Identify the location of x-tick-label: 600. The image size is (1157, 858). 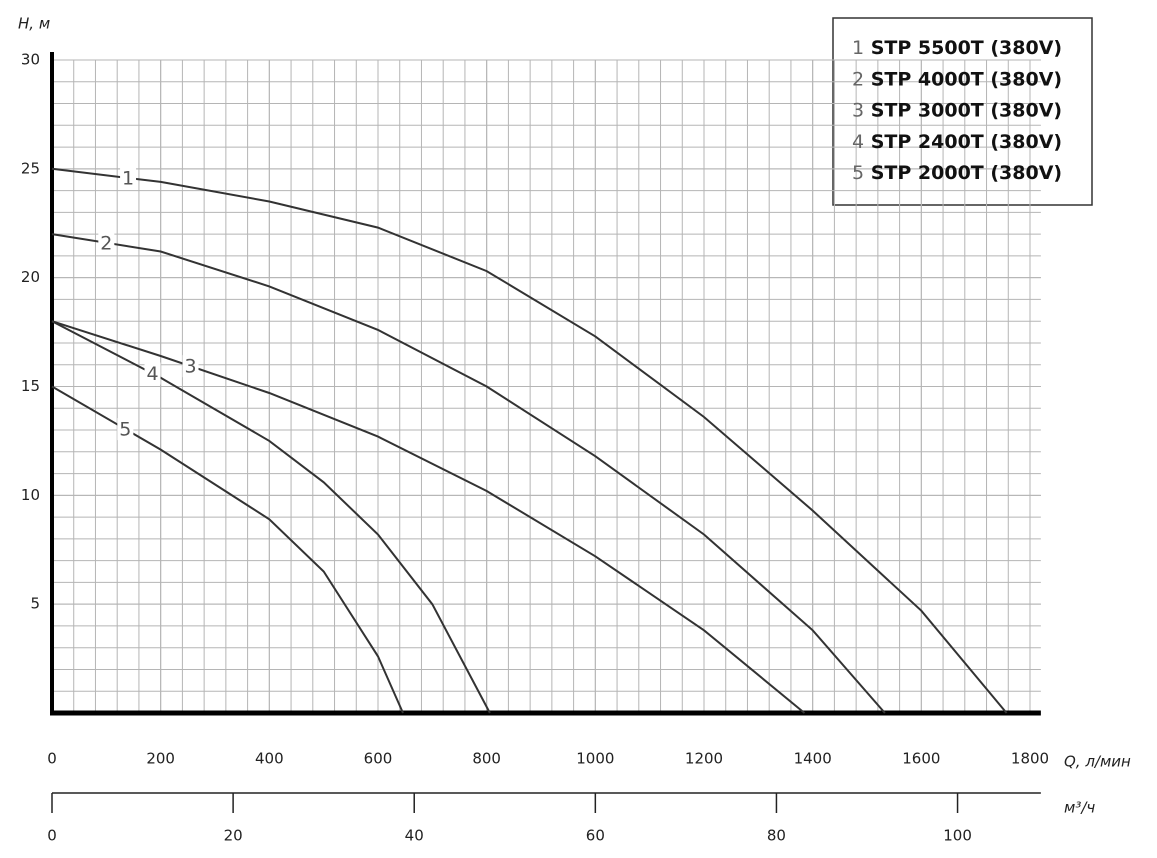
(378, 759).